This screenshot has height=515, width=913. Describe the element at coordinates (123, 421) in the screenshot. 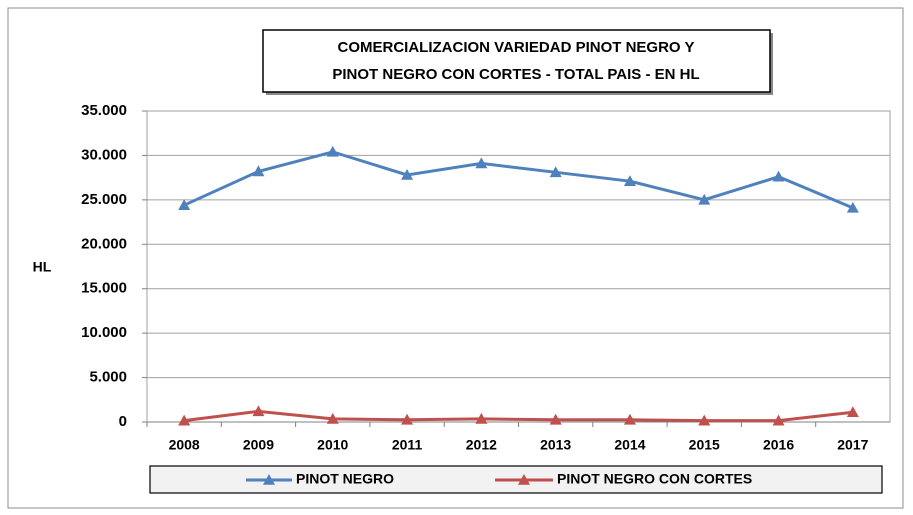

I see `y-tick-label: 0` at that location.